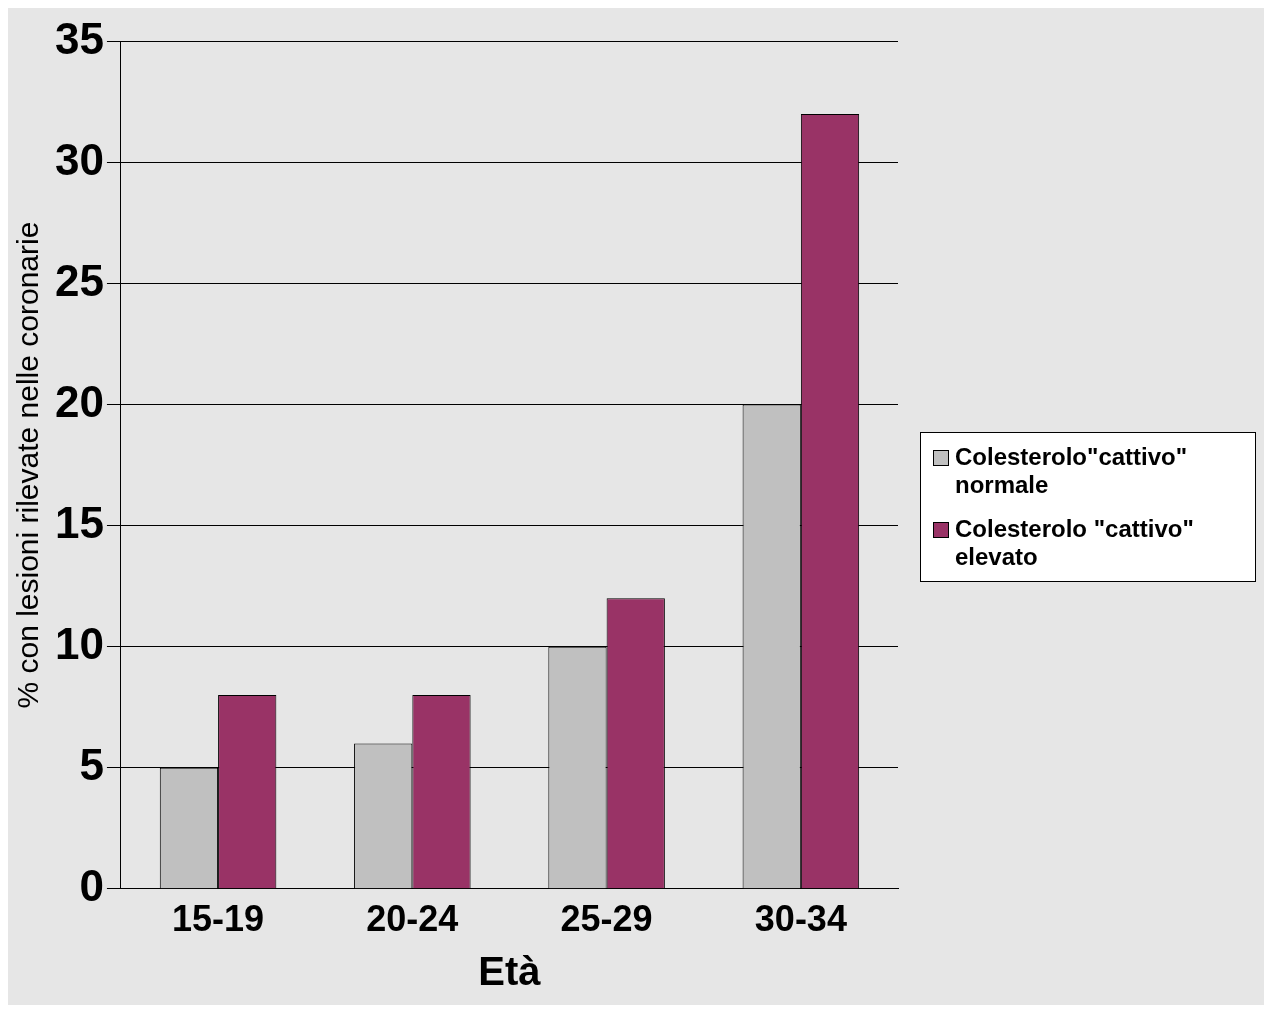 This screenshot has height=1013, width=1272. What do you see at coordinates (79, 401) in the screenshot?
I see `y-tick-label: 20` at bounding box center [79, 401].